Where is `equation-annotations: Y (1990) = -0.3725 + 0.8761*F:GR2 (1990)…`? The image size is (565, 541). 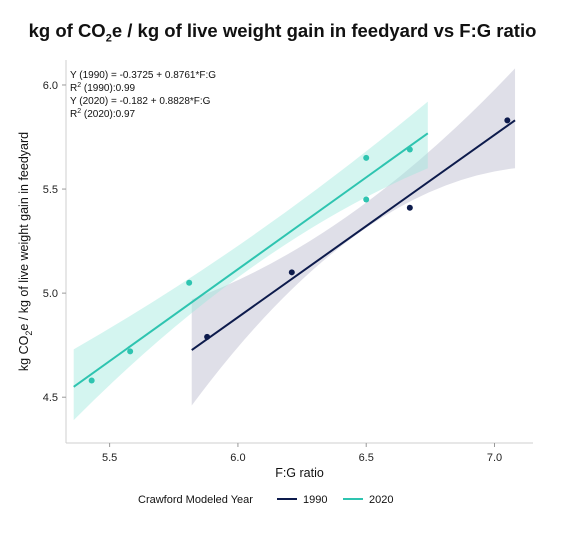
equation-annotations: Y (1990) = -0.3725 + 0.8761*F:GR2 (1990)… is located at coordinates (143, 95).